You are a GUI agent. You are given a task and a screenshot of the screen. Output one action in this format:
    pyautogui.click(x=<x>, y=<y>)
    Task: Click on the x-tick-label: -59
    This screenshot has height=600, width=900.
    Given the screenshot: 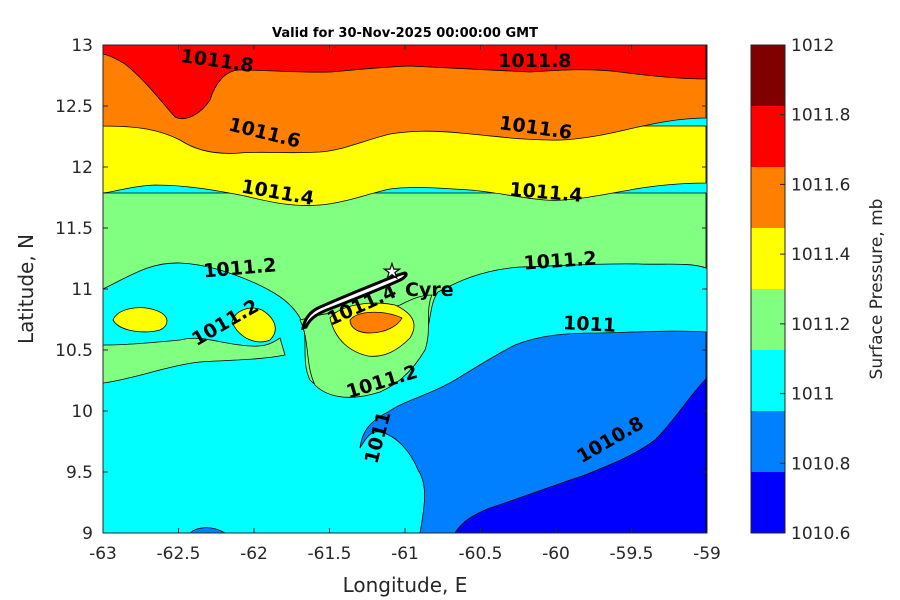 What is the action you would take?
    pyautogui.click(x=707, y=554)
    